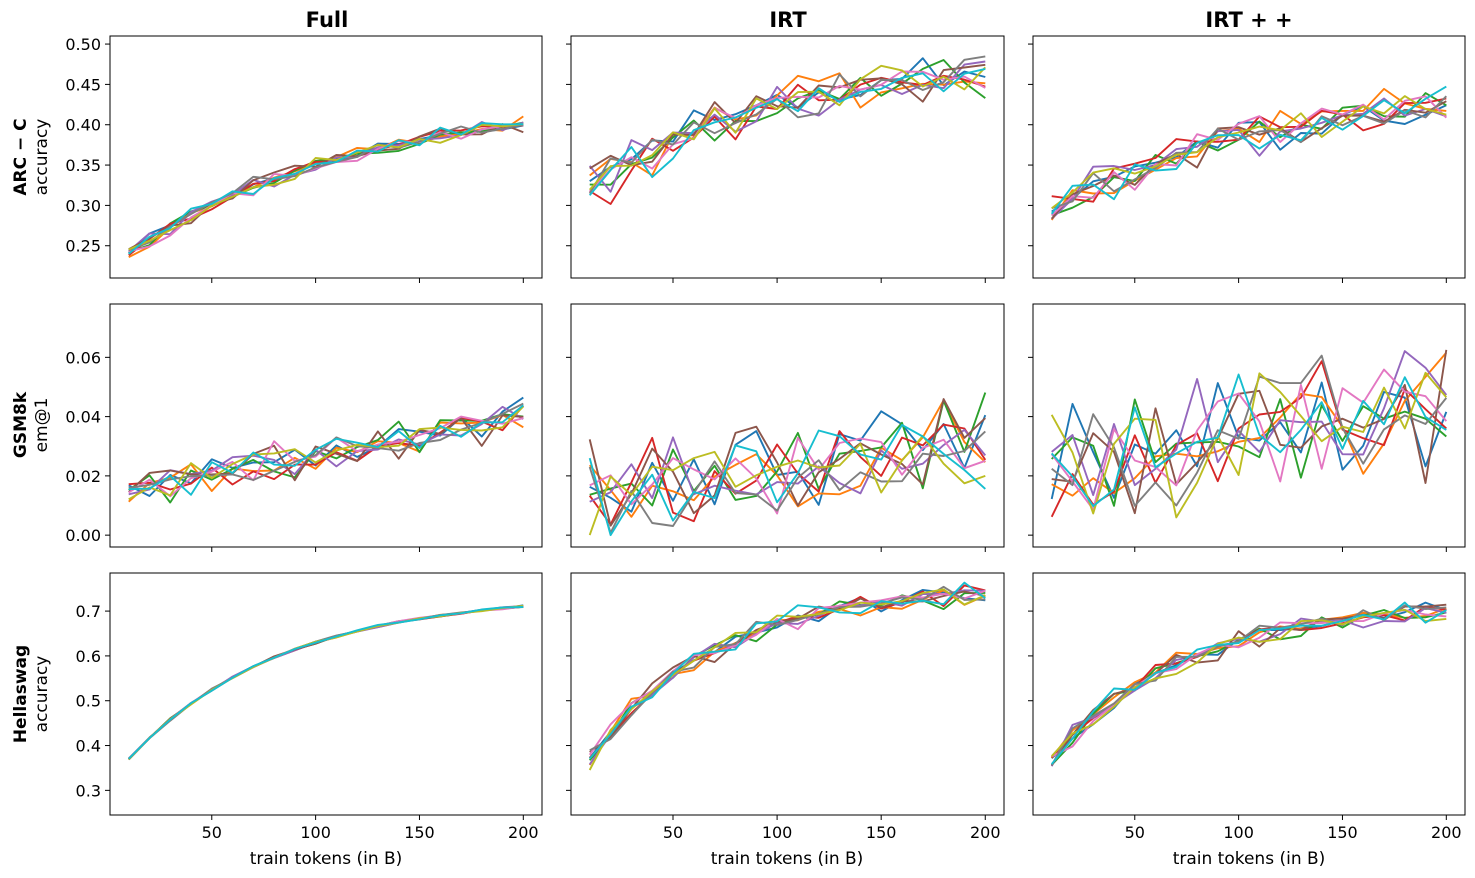  What do you see at coordinates (83, 476) in the screenshot?
I see `ytick-label: 0.02` at bounding box center [83, 476].